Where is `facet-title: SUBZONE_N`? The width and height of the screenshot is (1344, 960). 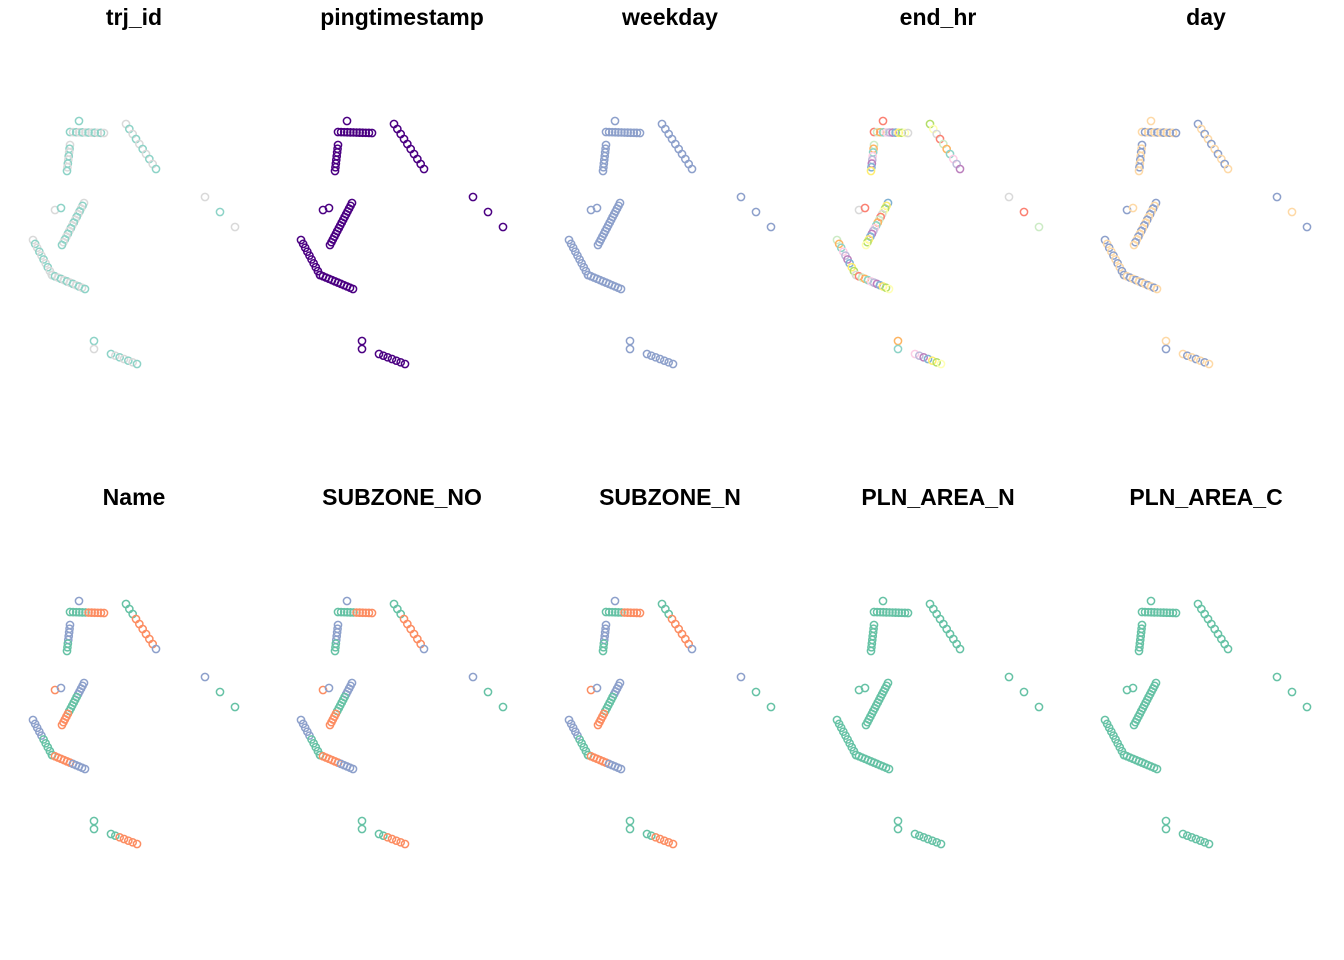 facet-title: SUBZONE_N is located at coordinates (670, 497).